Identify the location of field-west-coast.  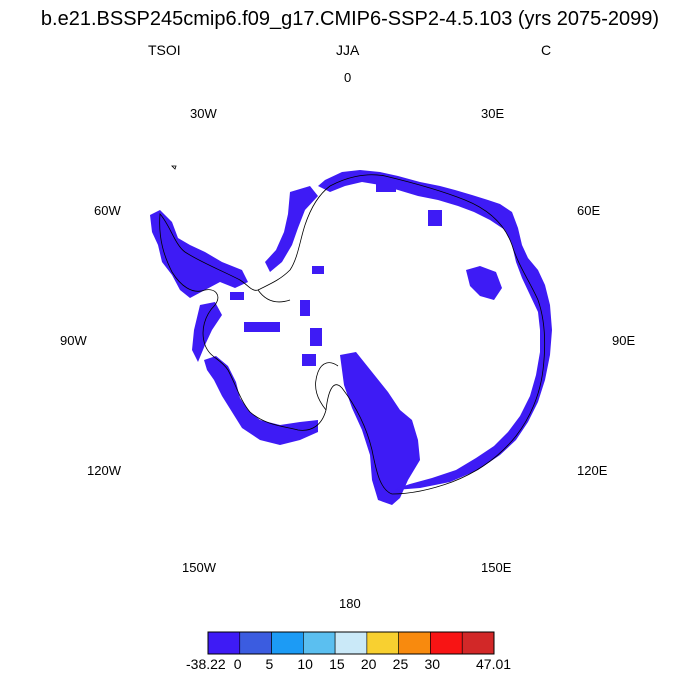
(261, 400).